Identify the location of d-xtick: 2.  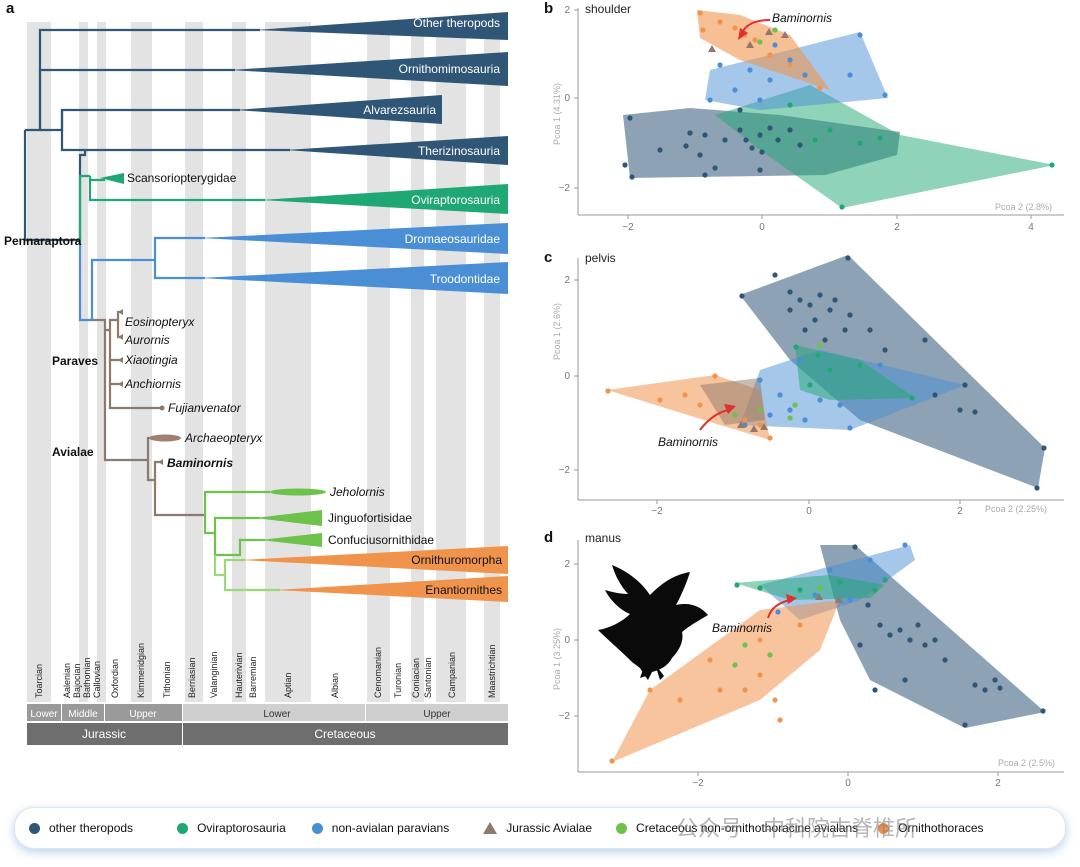
(998, 783).